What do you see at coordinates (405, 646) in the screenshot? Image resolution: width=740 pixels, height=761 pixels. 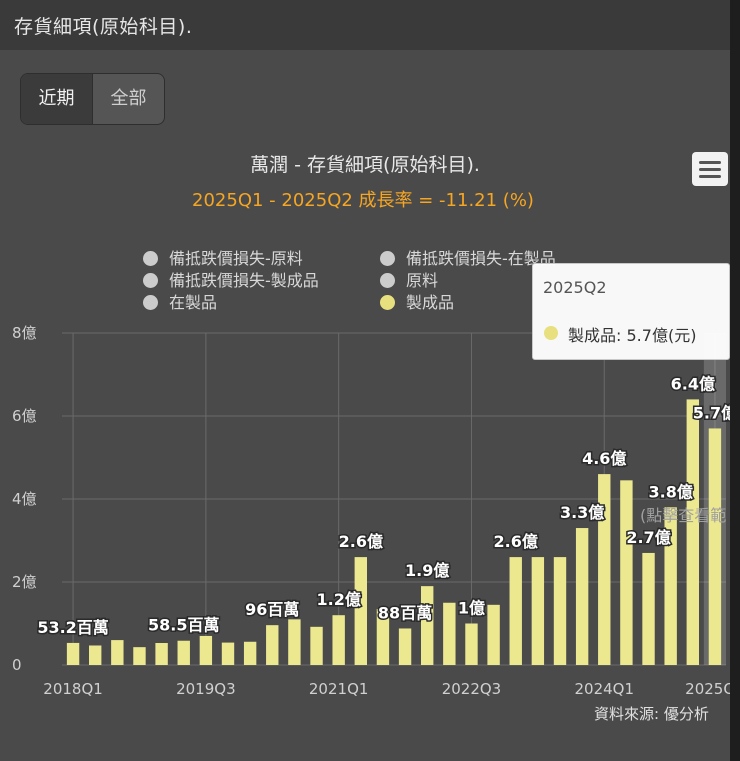 I see `bar-2021Q4` at bounding box center [405, 646].